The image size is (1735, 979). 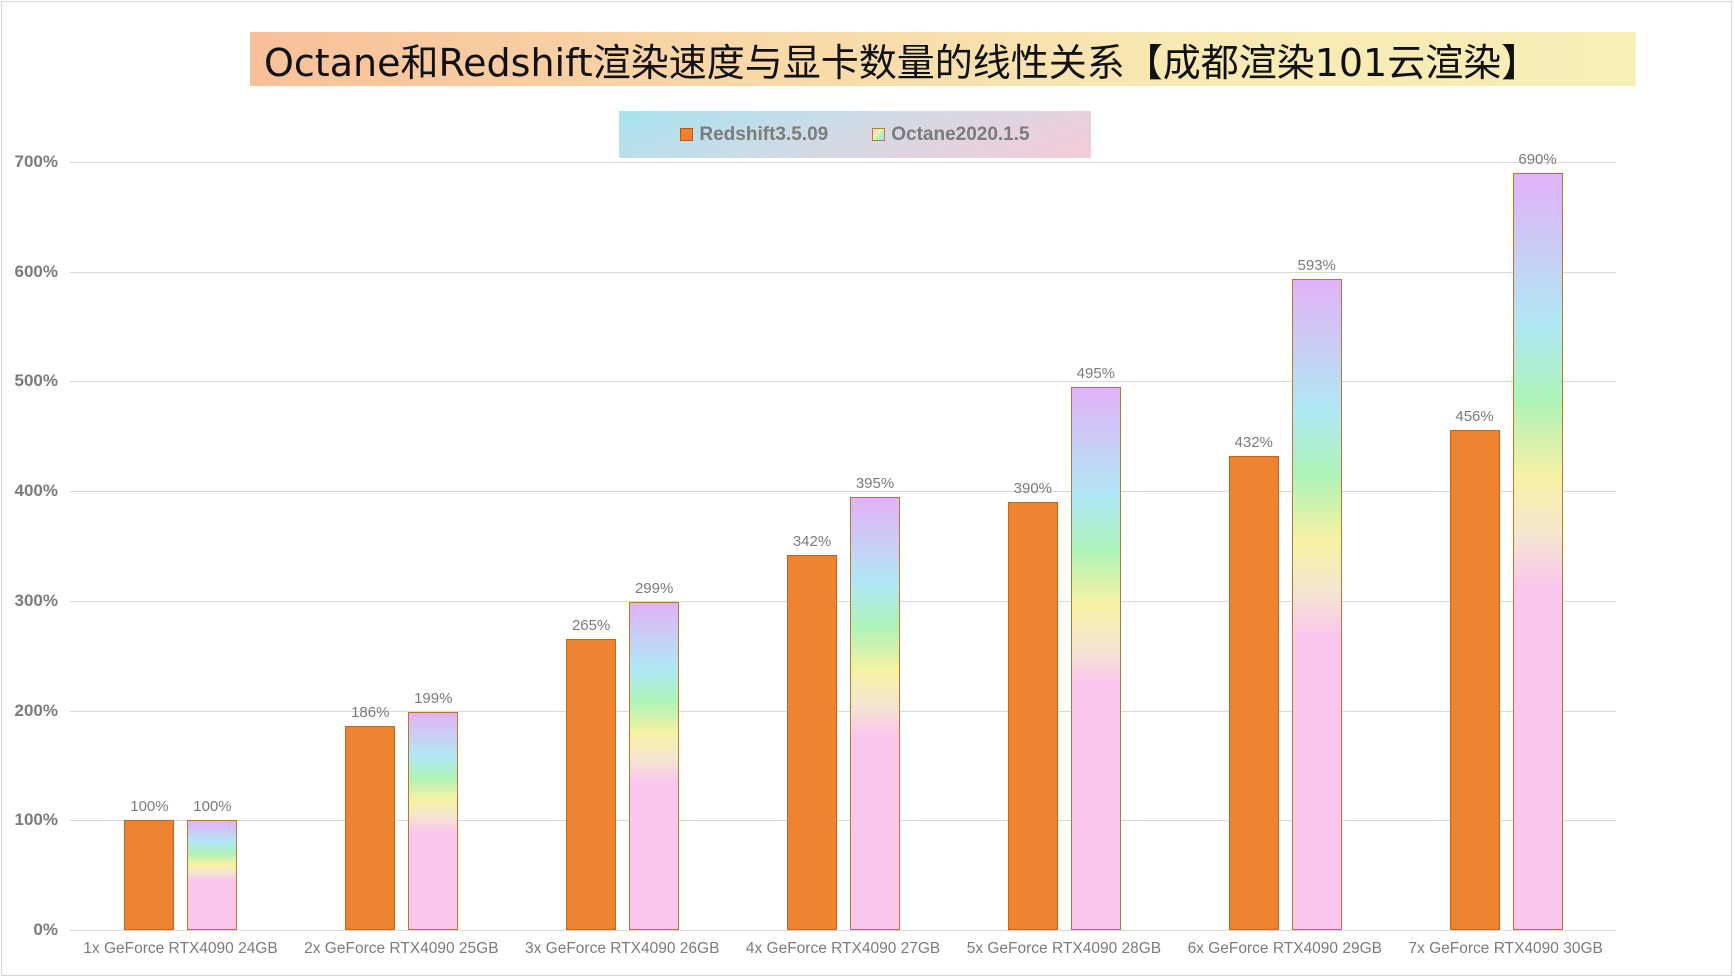 I want to click on legend: Redshift3.5.09 Octane2020.1.5, so click(x=855, y=134).